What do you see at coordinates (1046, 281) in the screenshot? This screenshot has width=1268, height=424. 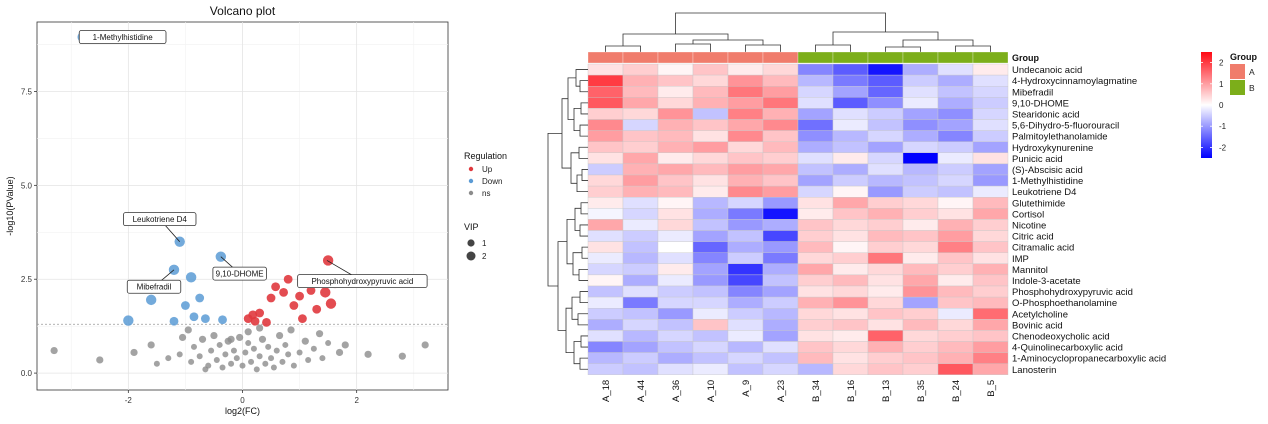 I see `row-label: Indole-3-acetate` at bounding box center [1046, 281].